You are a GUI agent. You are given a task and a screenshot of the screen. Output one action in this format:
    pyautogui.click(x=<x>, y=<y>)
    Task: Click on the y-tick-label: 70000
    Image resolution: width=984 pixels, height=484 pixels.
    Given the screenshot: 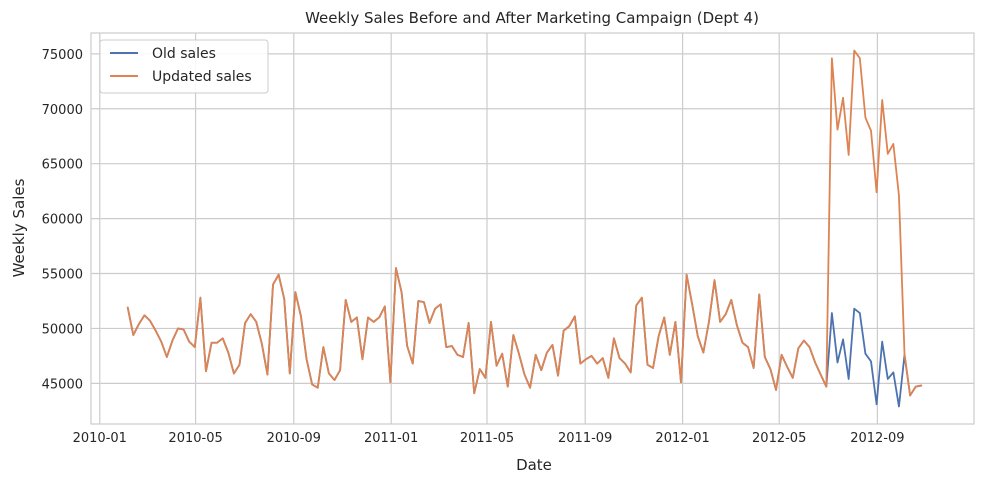 What is the action you would take?
    pyautogui.click(x=62, y=110)
    